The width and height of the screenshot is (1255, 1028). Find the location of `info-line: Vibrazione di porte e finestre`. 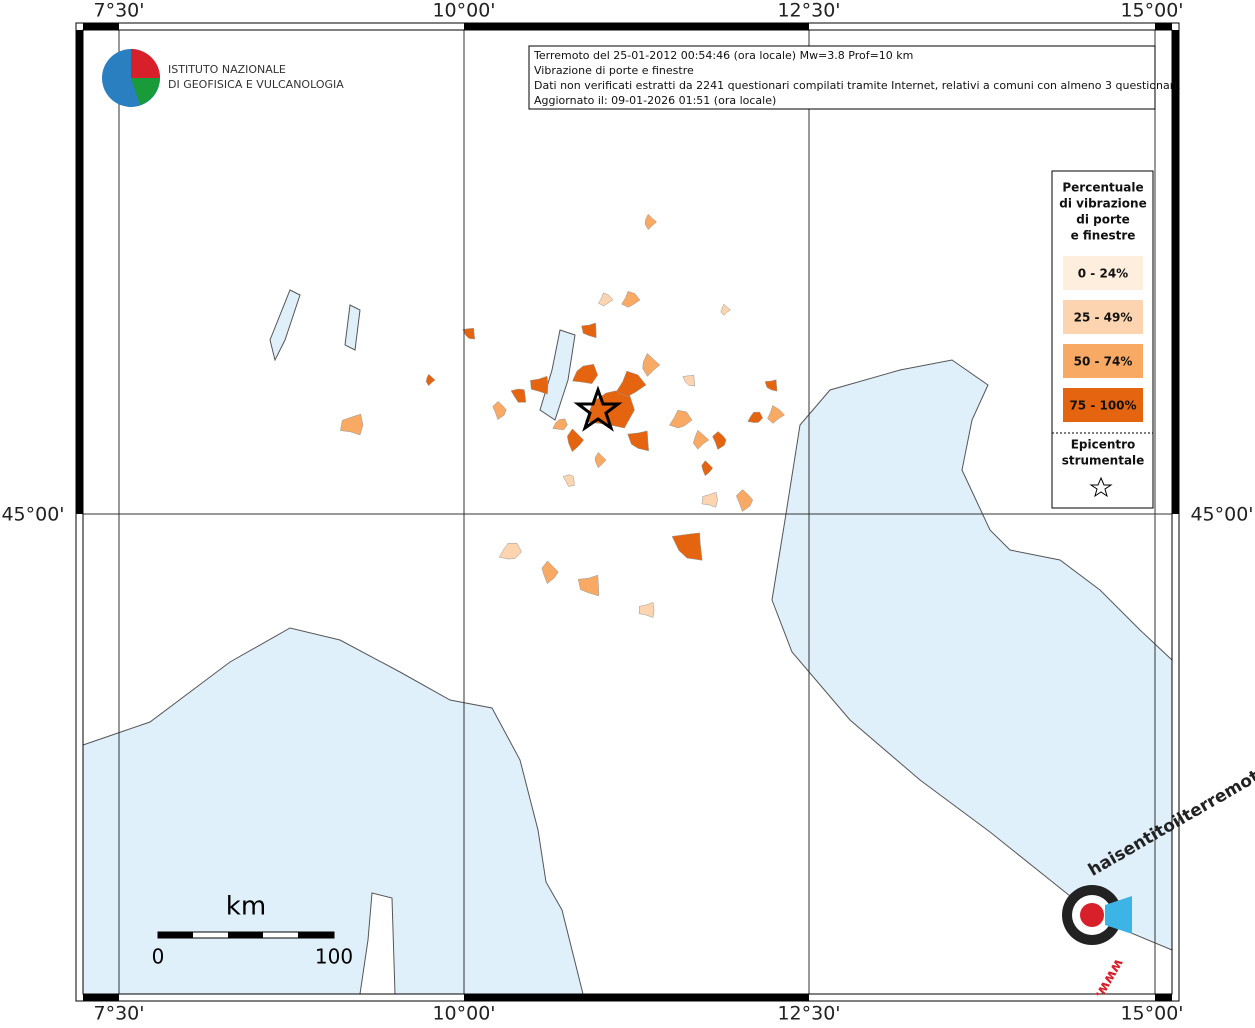

info-line: Vibrazione di porte e finestre is located at coordinates (614, 70).